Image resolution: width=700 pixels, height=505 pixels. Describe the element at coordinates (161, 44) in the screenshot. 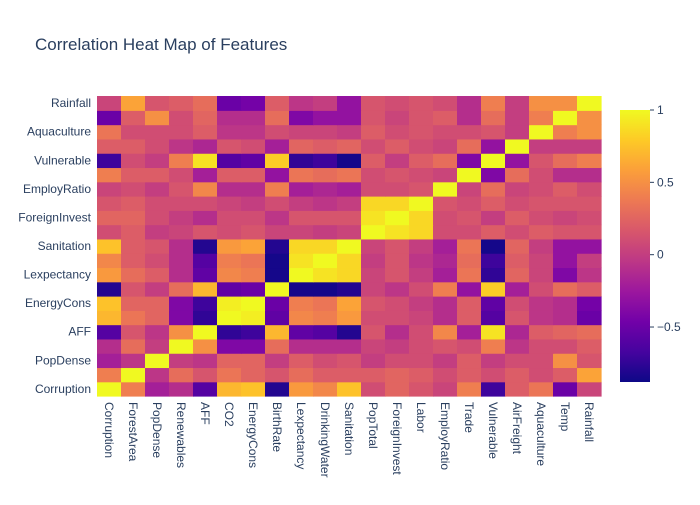

I see `chart-title: Correlation Heat Map of Features` at that location.